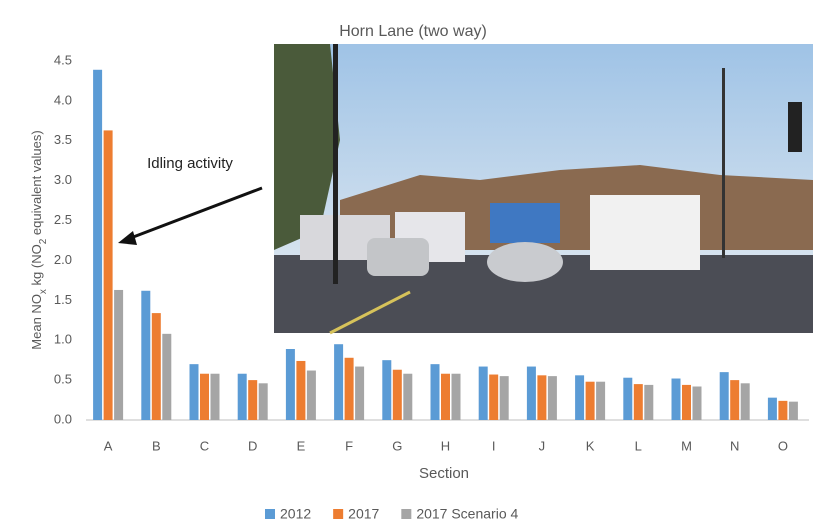 This screenshot has height=522, width=818. What do you see at coordinates (127, 238) in the screenshot?
I see `annotation-arrowhead` at bounding box center [127, 238].